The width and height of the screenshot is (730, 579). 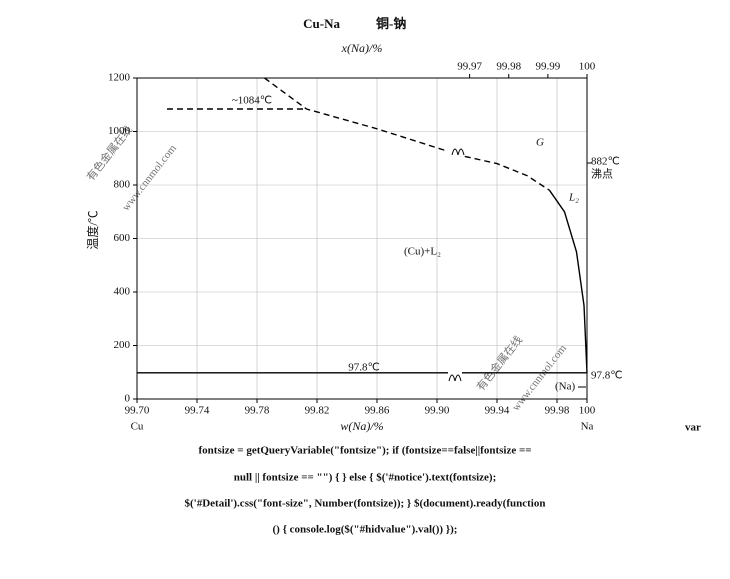 What do you see at coordinates (605, 162) in the screenshot?
I see `annotation: 882℃` at bounding box center [605, 162].